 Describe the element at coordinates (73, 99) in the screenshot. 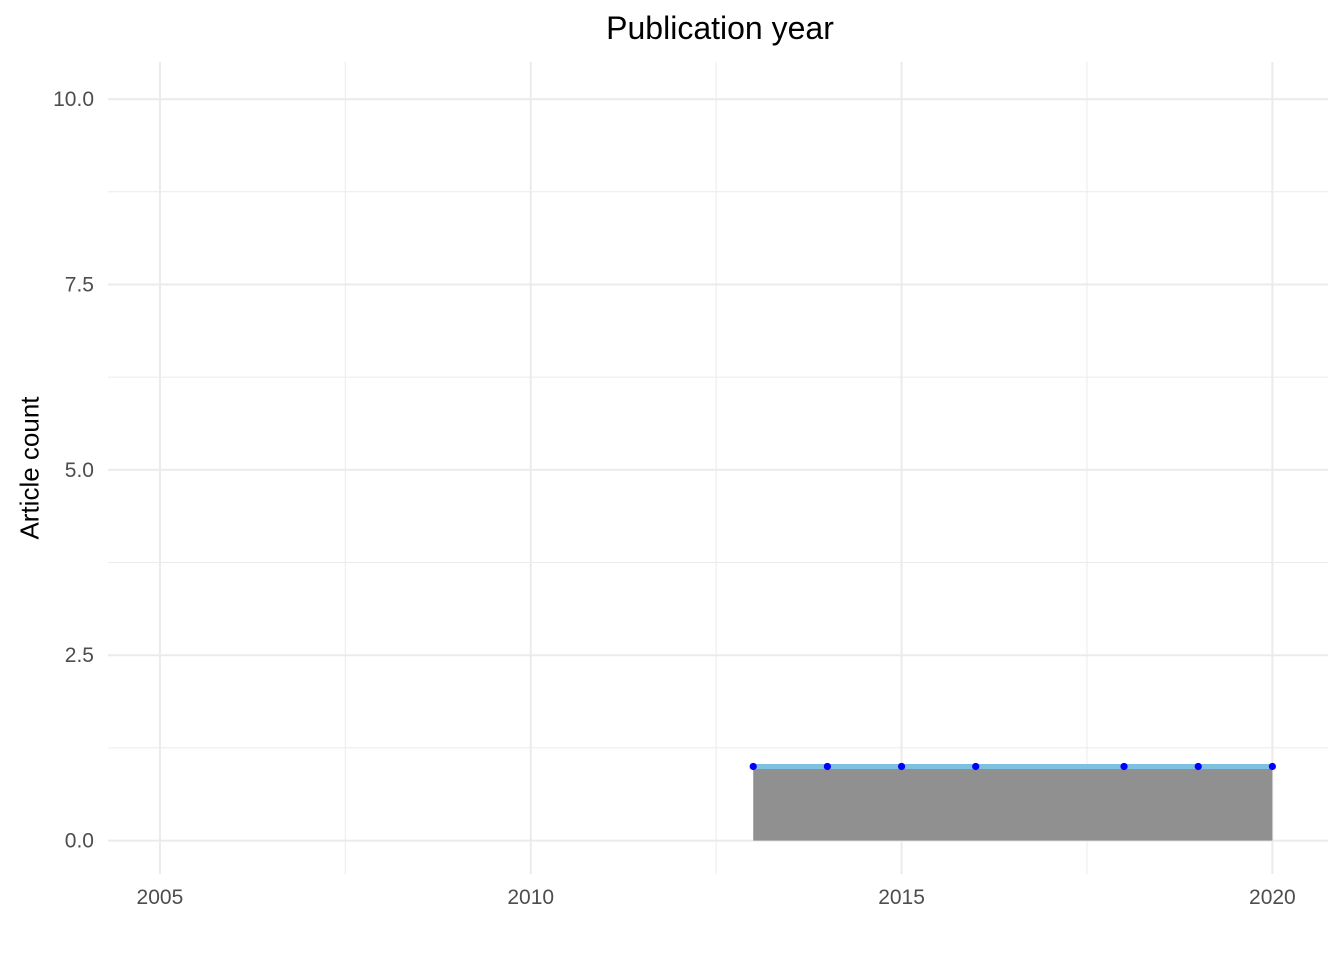

I see `y-tick-label: 10.0` at that location.